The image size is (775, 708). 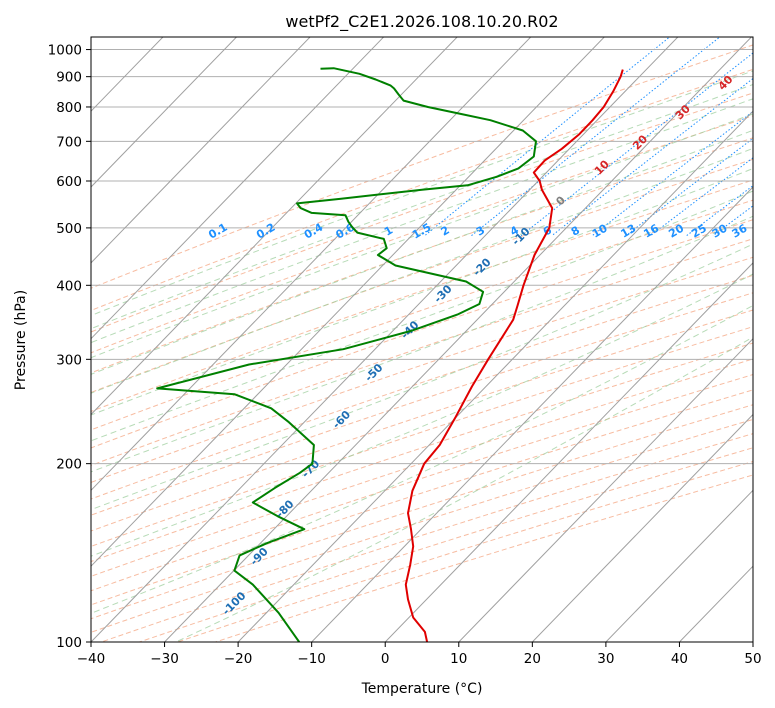 I want to click on isotherm-label: 0, so click(x=560, y=200).